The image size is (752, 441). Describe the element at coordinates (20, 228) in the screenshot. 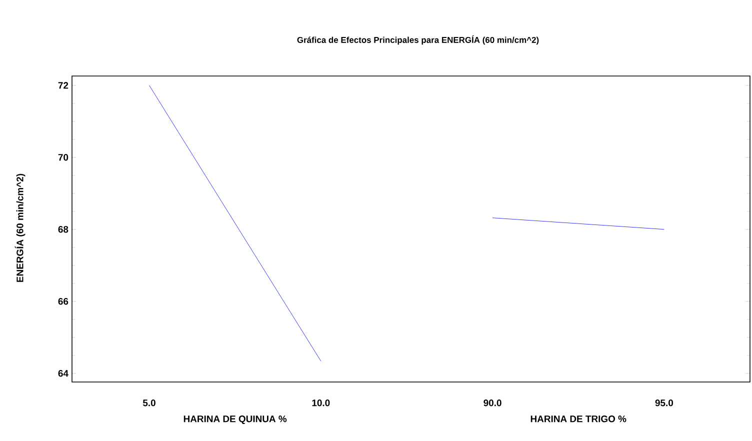

I see `y-axis-title: ENERGÍA (60 min/cm^2)` at that location.